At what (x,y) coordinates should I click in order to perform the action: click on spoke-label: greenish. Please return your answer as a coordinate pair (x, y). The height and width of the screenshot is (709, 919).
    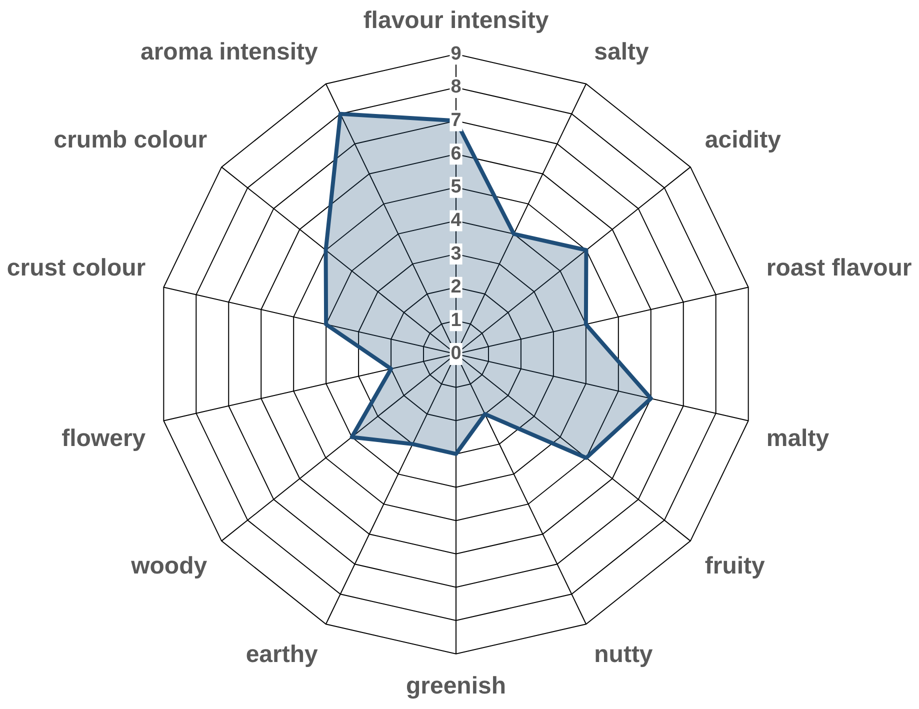
    Looking at the image, I should click on (456, 686).